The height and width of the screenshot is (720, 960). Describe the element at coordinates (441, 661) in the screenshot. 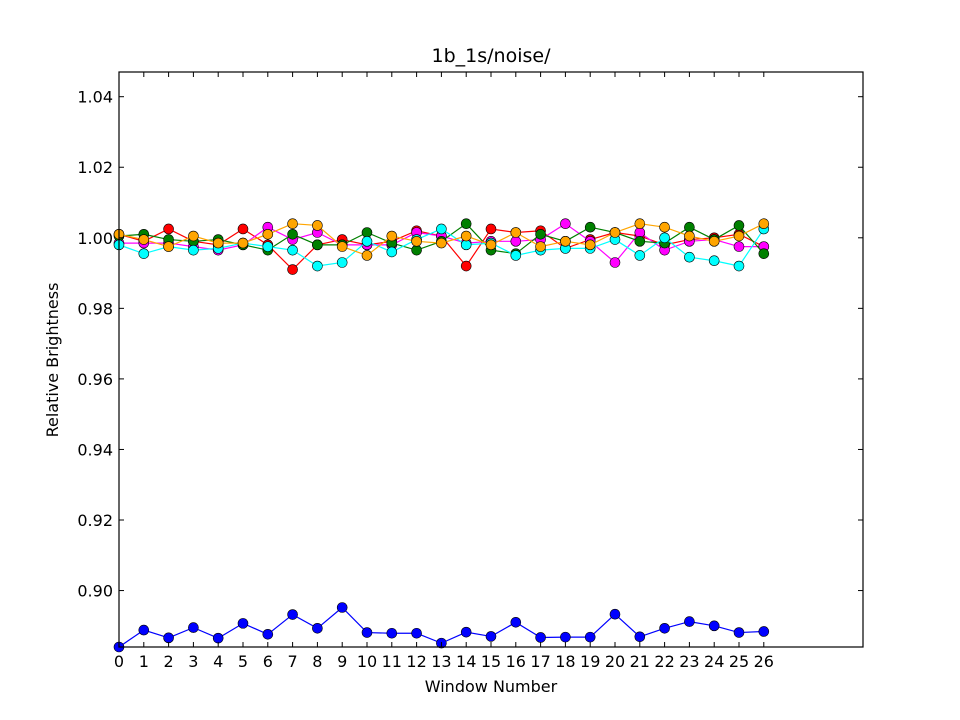

I see `x-tick-label: 13` at that location.